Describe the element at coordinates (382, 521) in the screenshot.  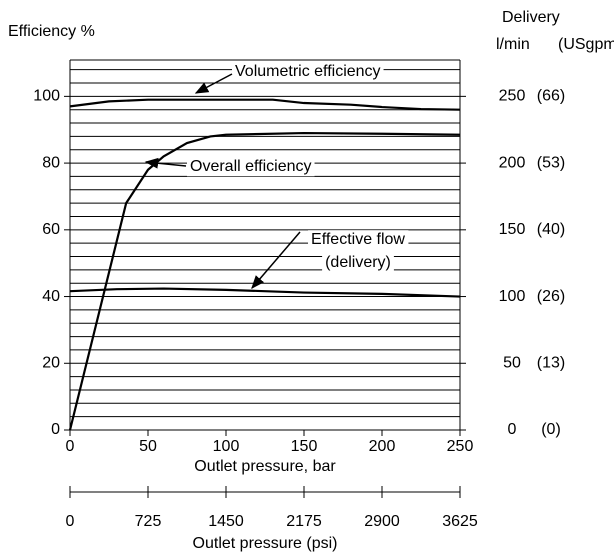
I see `x2-tick-label: 2900` at that location.